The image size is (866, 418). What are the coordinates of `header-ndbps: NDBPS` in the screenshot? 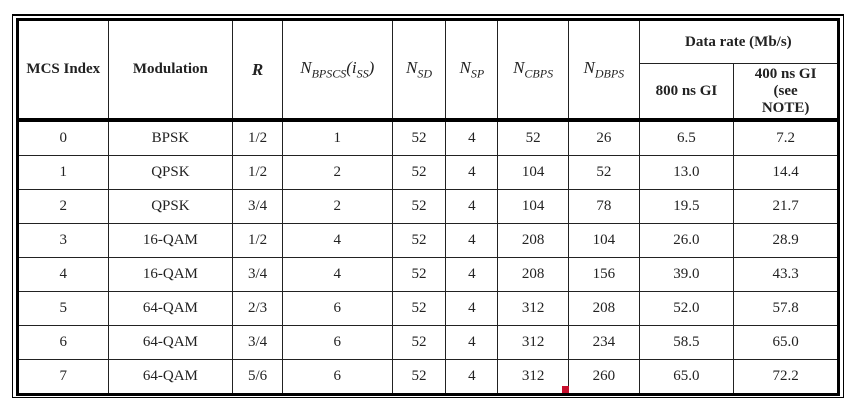 It's located at (603, 70).